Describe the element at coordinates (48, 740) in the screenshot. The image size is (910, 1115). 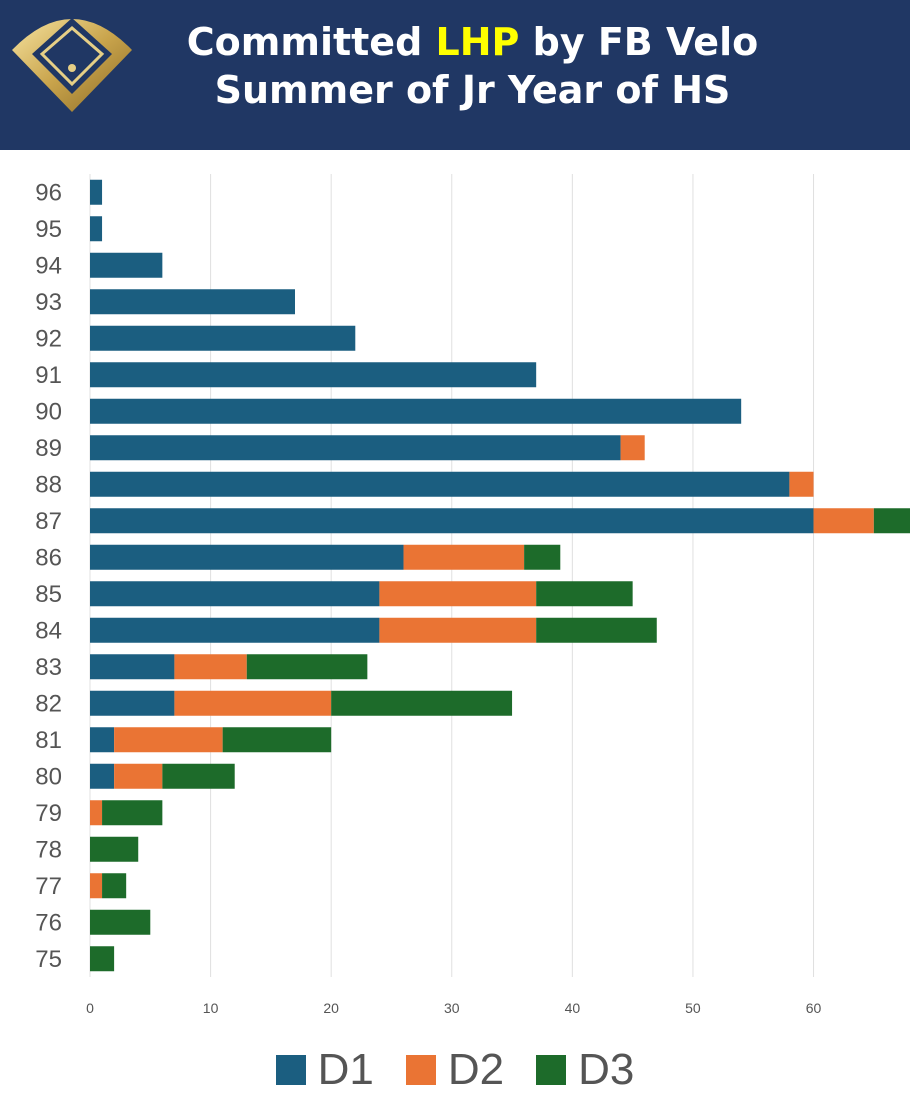
I see `y-tick-label: 81` at that location.